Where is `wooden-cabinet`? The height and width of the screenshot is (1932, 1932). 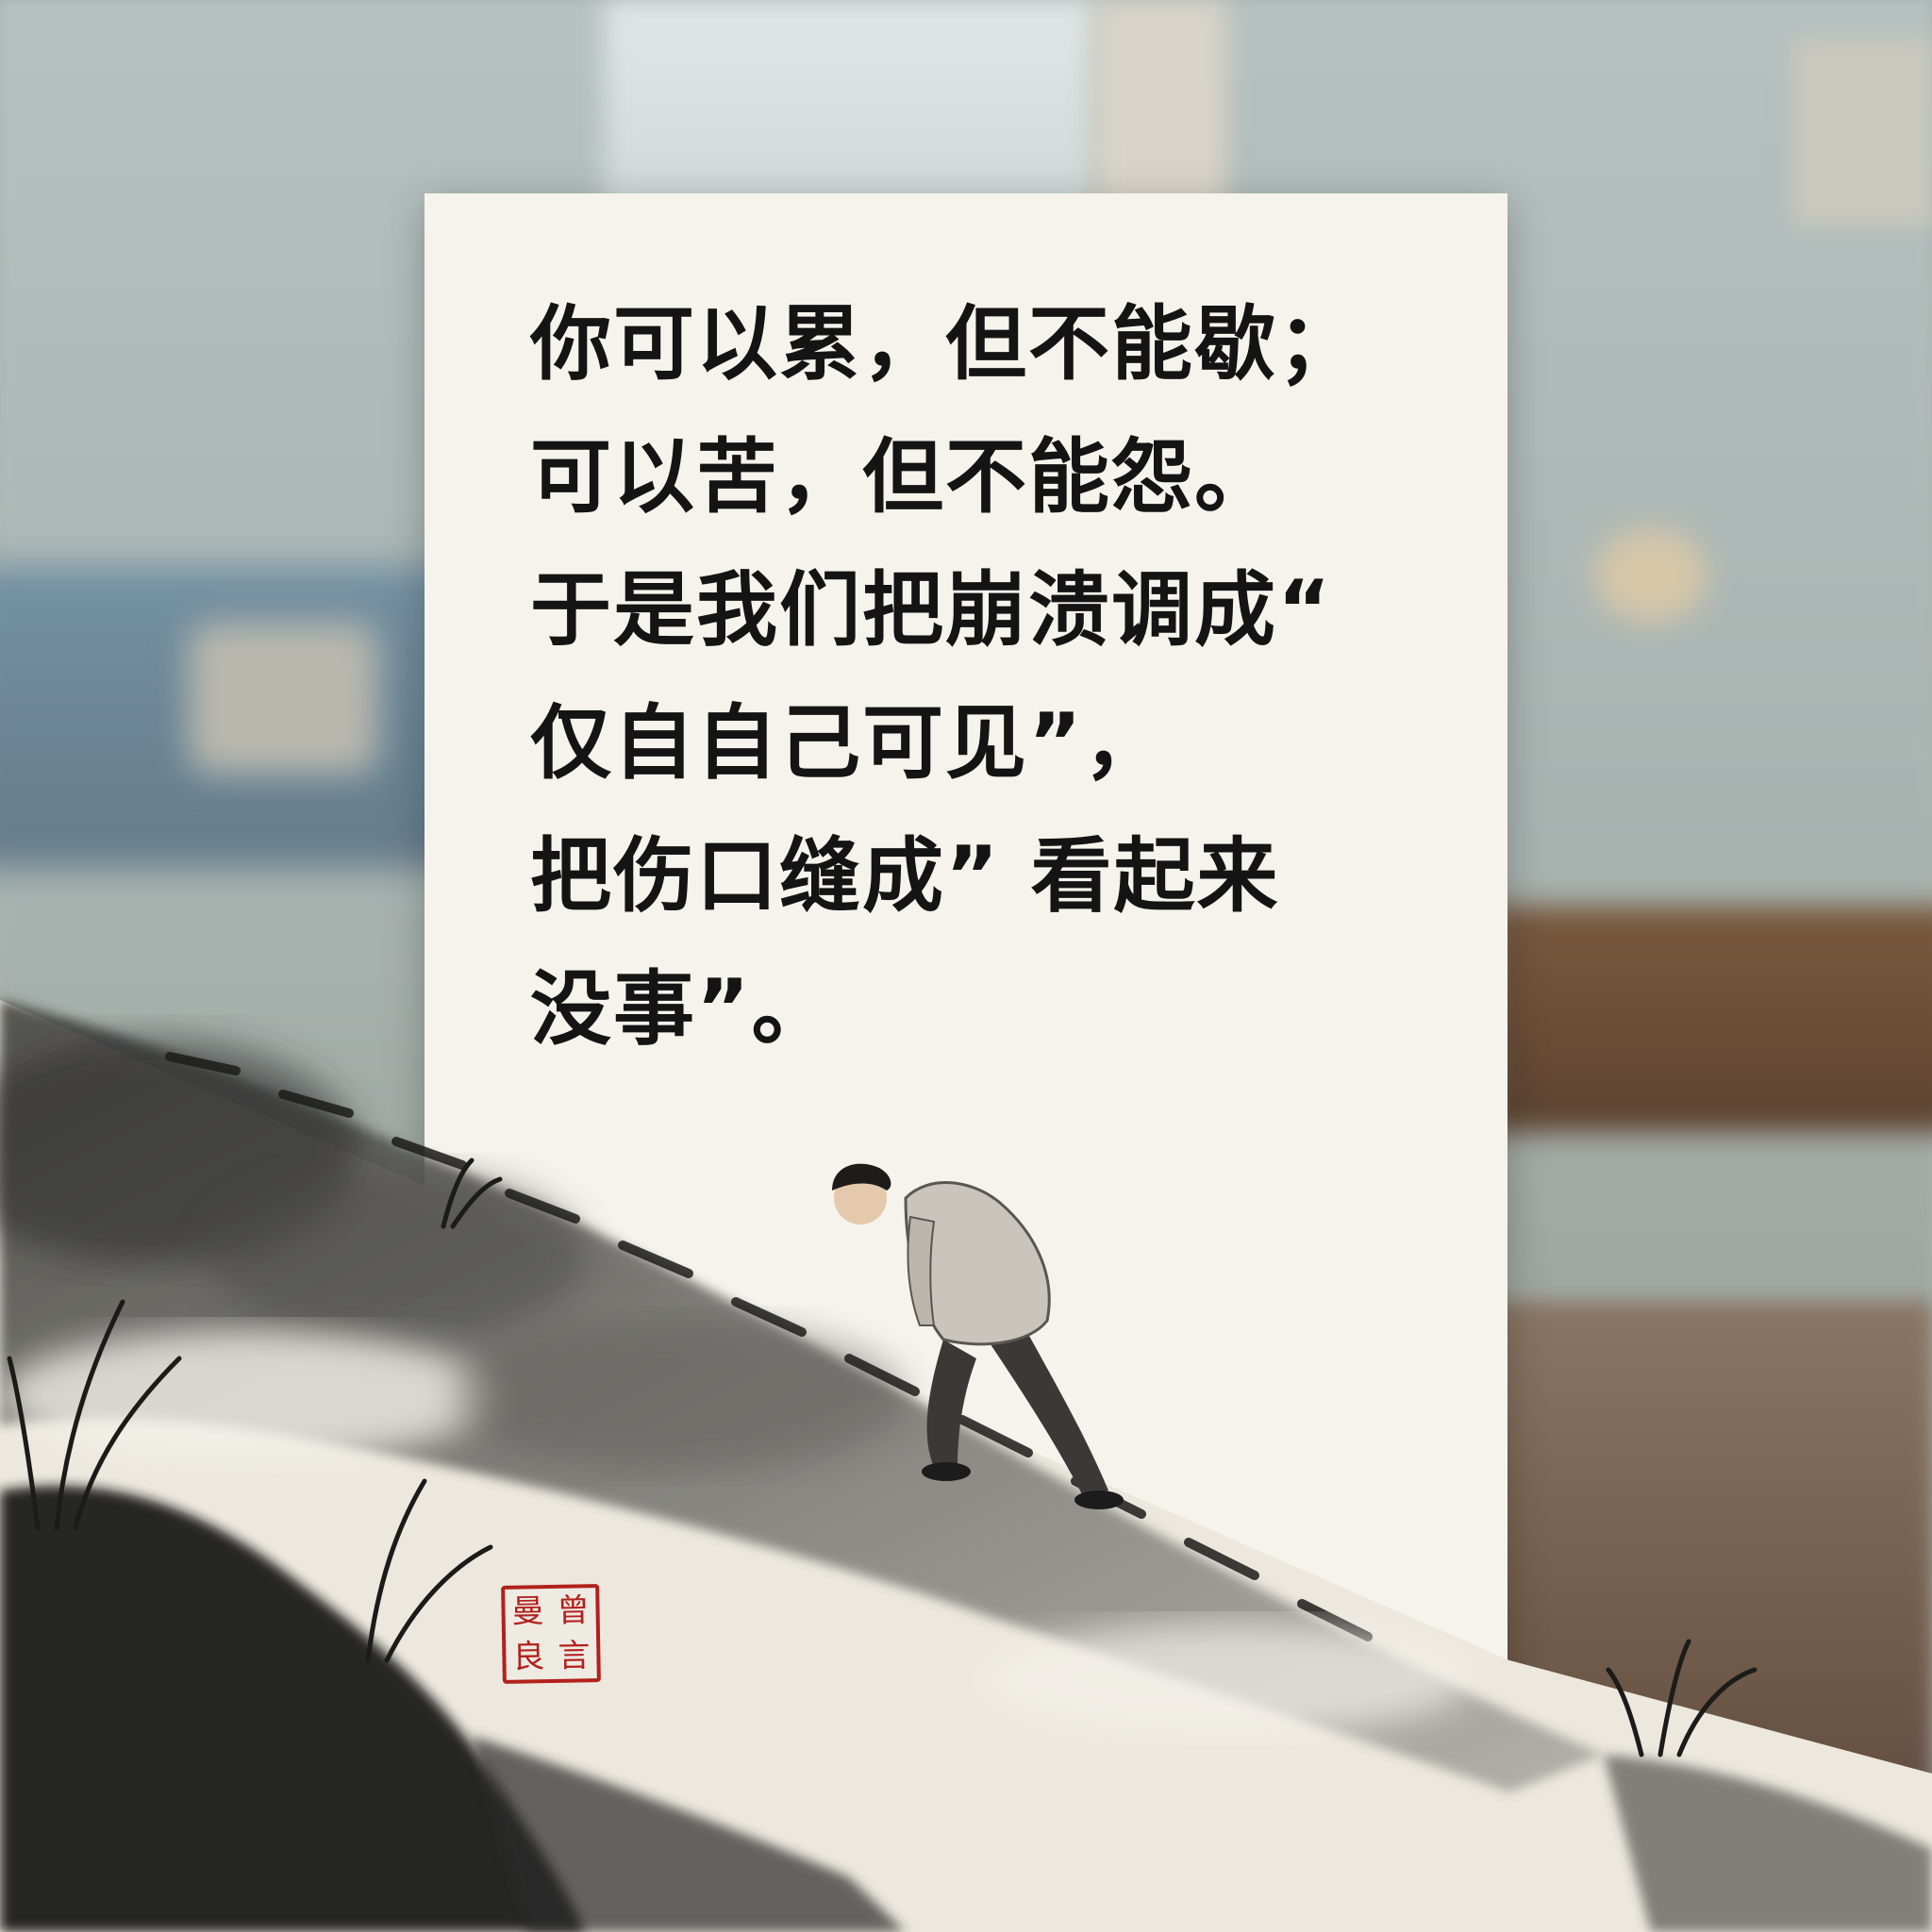 wooden-cabinet is located at coordinates (1711, 1019).